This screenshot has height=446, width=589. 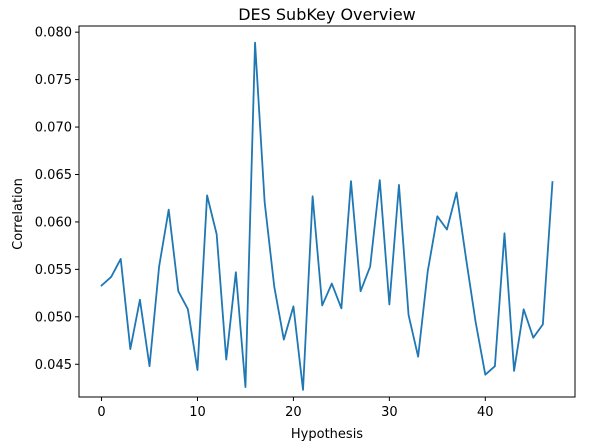 I want to click on y-tick-label: 0.055, so click(x=53, y=270).